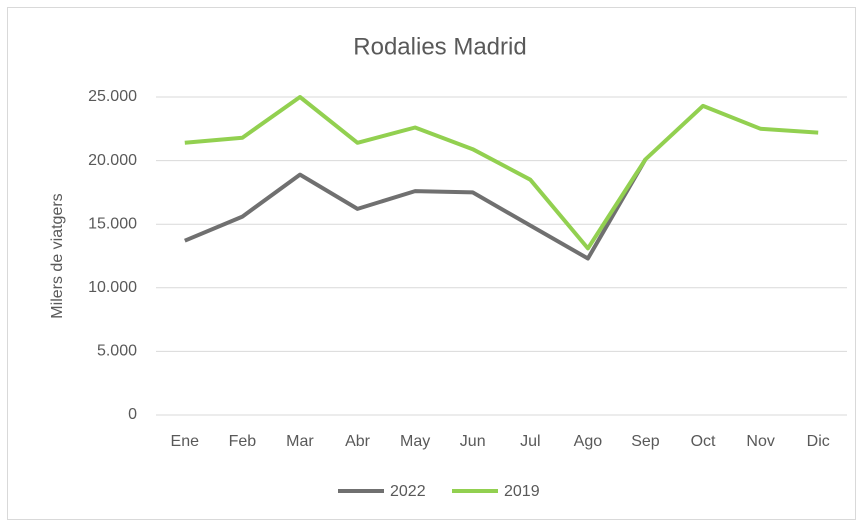  I want to click on x-tick-label: Jun, so click(473, 441).